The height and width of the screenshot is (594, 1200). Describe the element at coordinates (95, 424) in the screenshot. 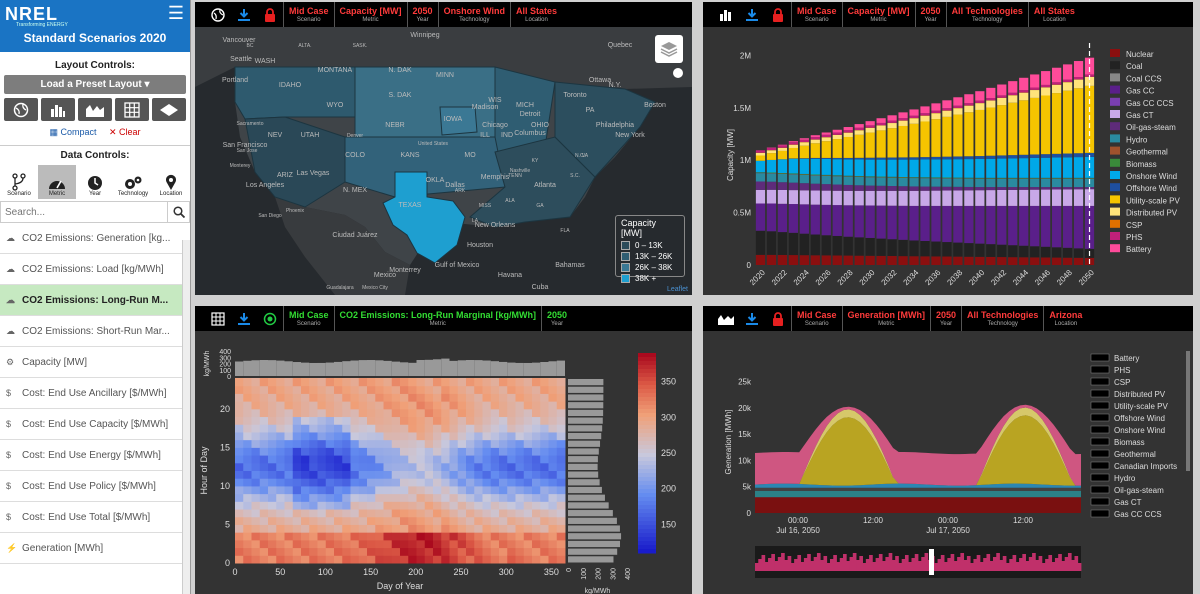

I see `metric-item: $ Cost: End Use Capacity [$/MWh]` at that location.